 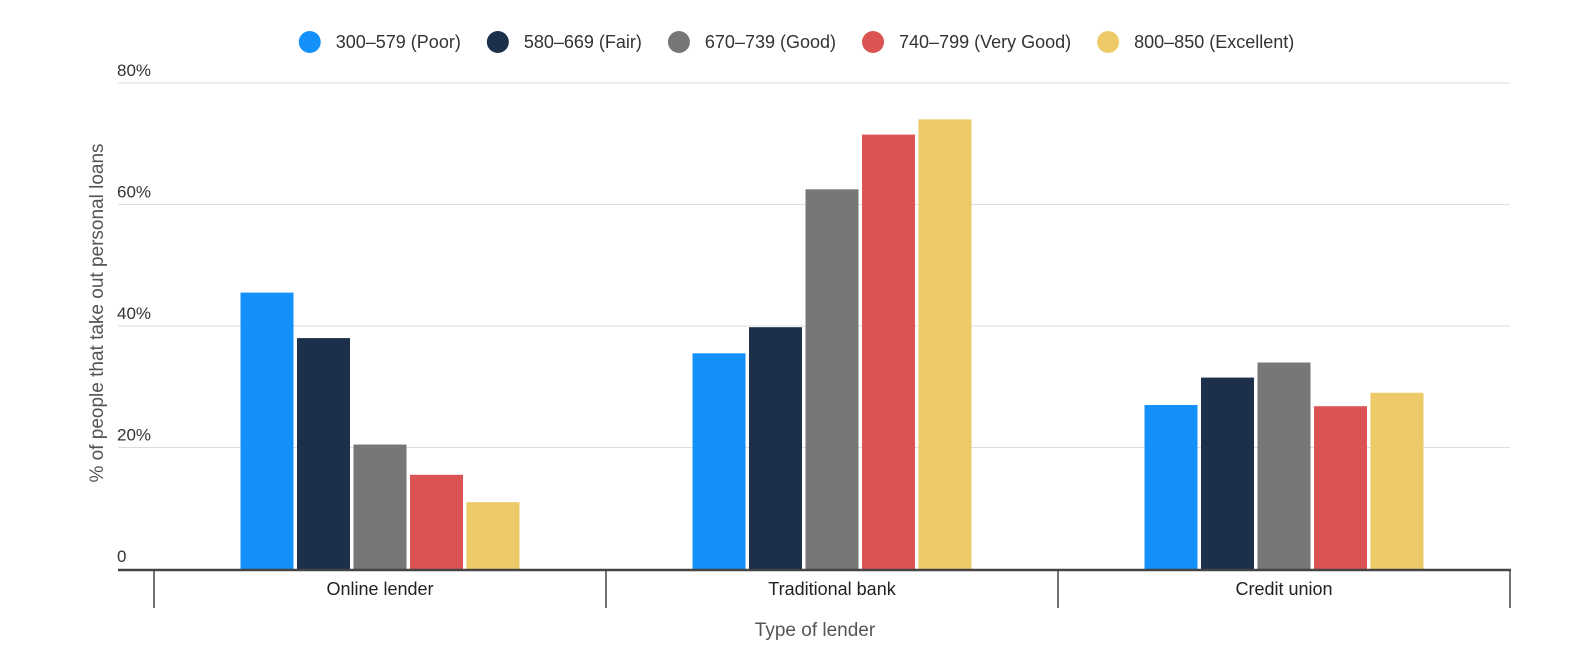 What do you see at coordinates (815, 630) in the screenshot?
I see `x-axis-title: Type of lender` at bounding box center [815, 630].